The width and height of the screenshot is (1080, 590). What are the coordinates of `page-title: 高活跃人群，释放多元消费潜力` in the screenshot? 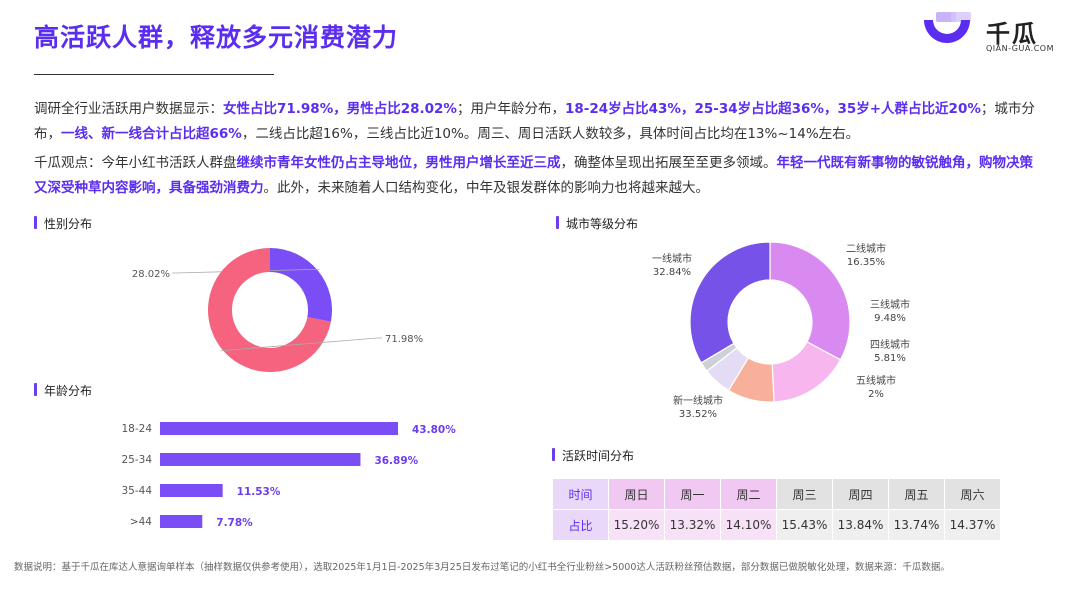 It's located at (216, 37).